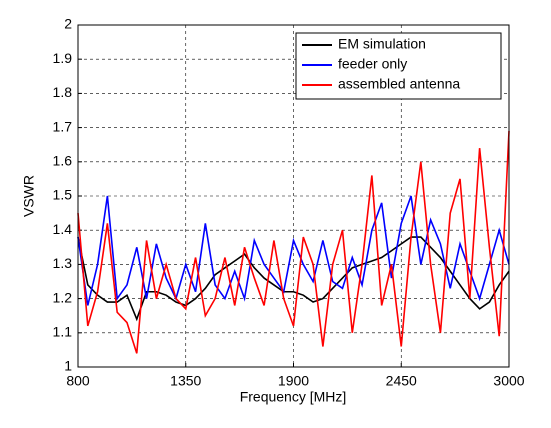 Image resolution: width=551 pixels, height=428 pixels. Describe the element at coordinates (63, 195) in the screenshot. I see `y-tick-label: 1.5` at that location.